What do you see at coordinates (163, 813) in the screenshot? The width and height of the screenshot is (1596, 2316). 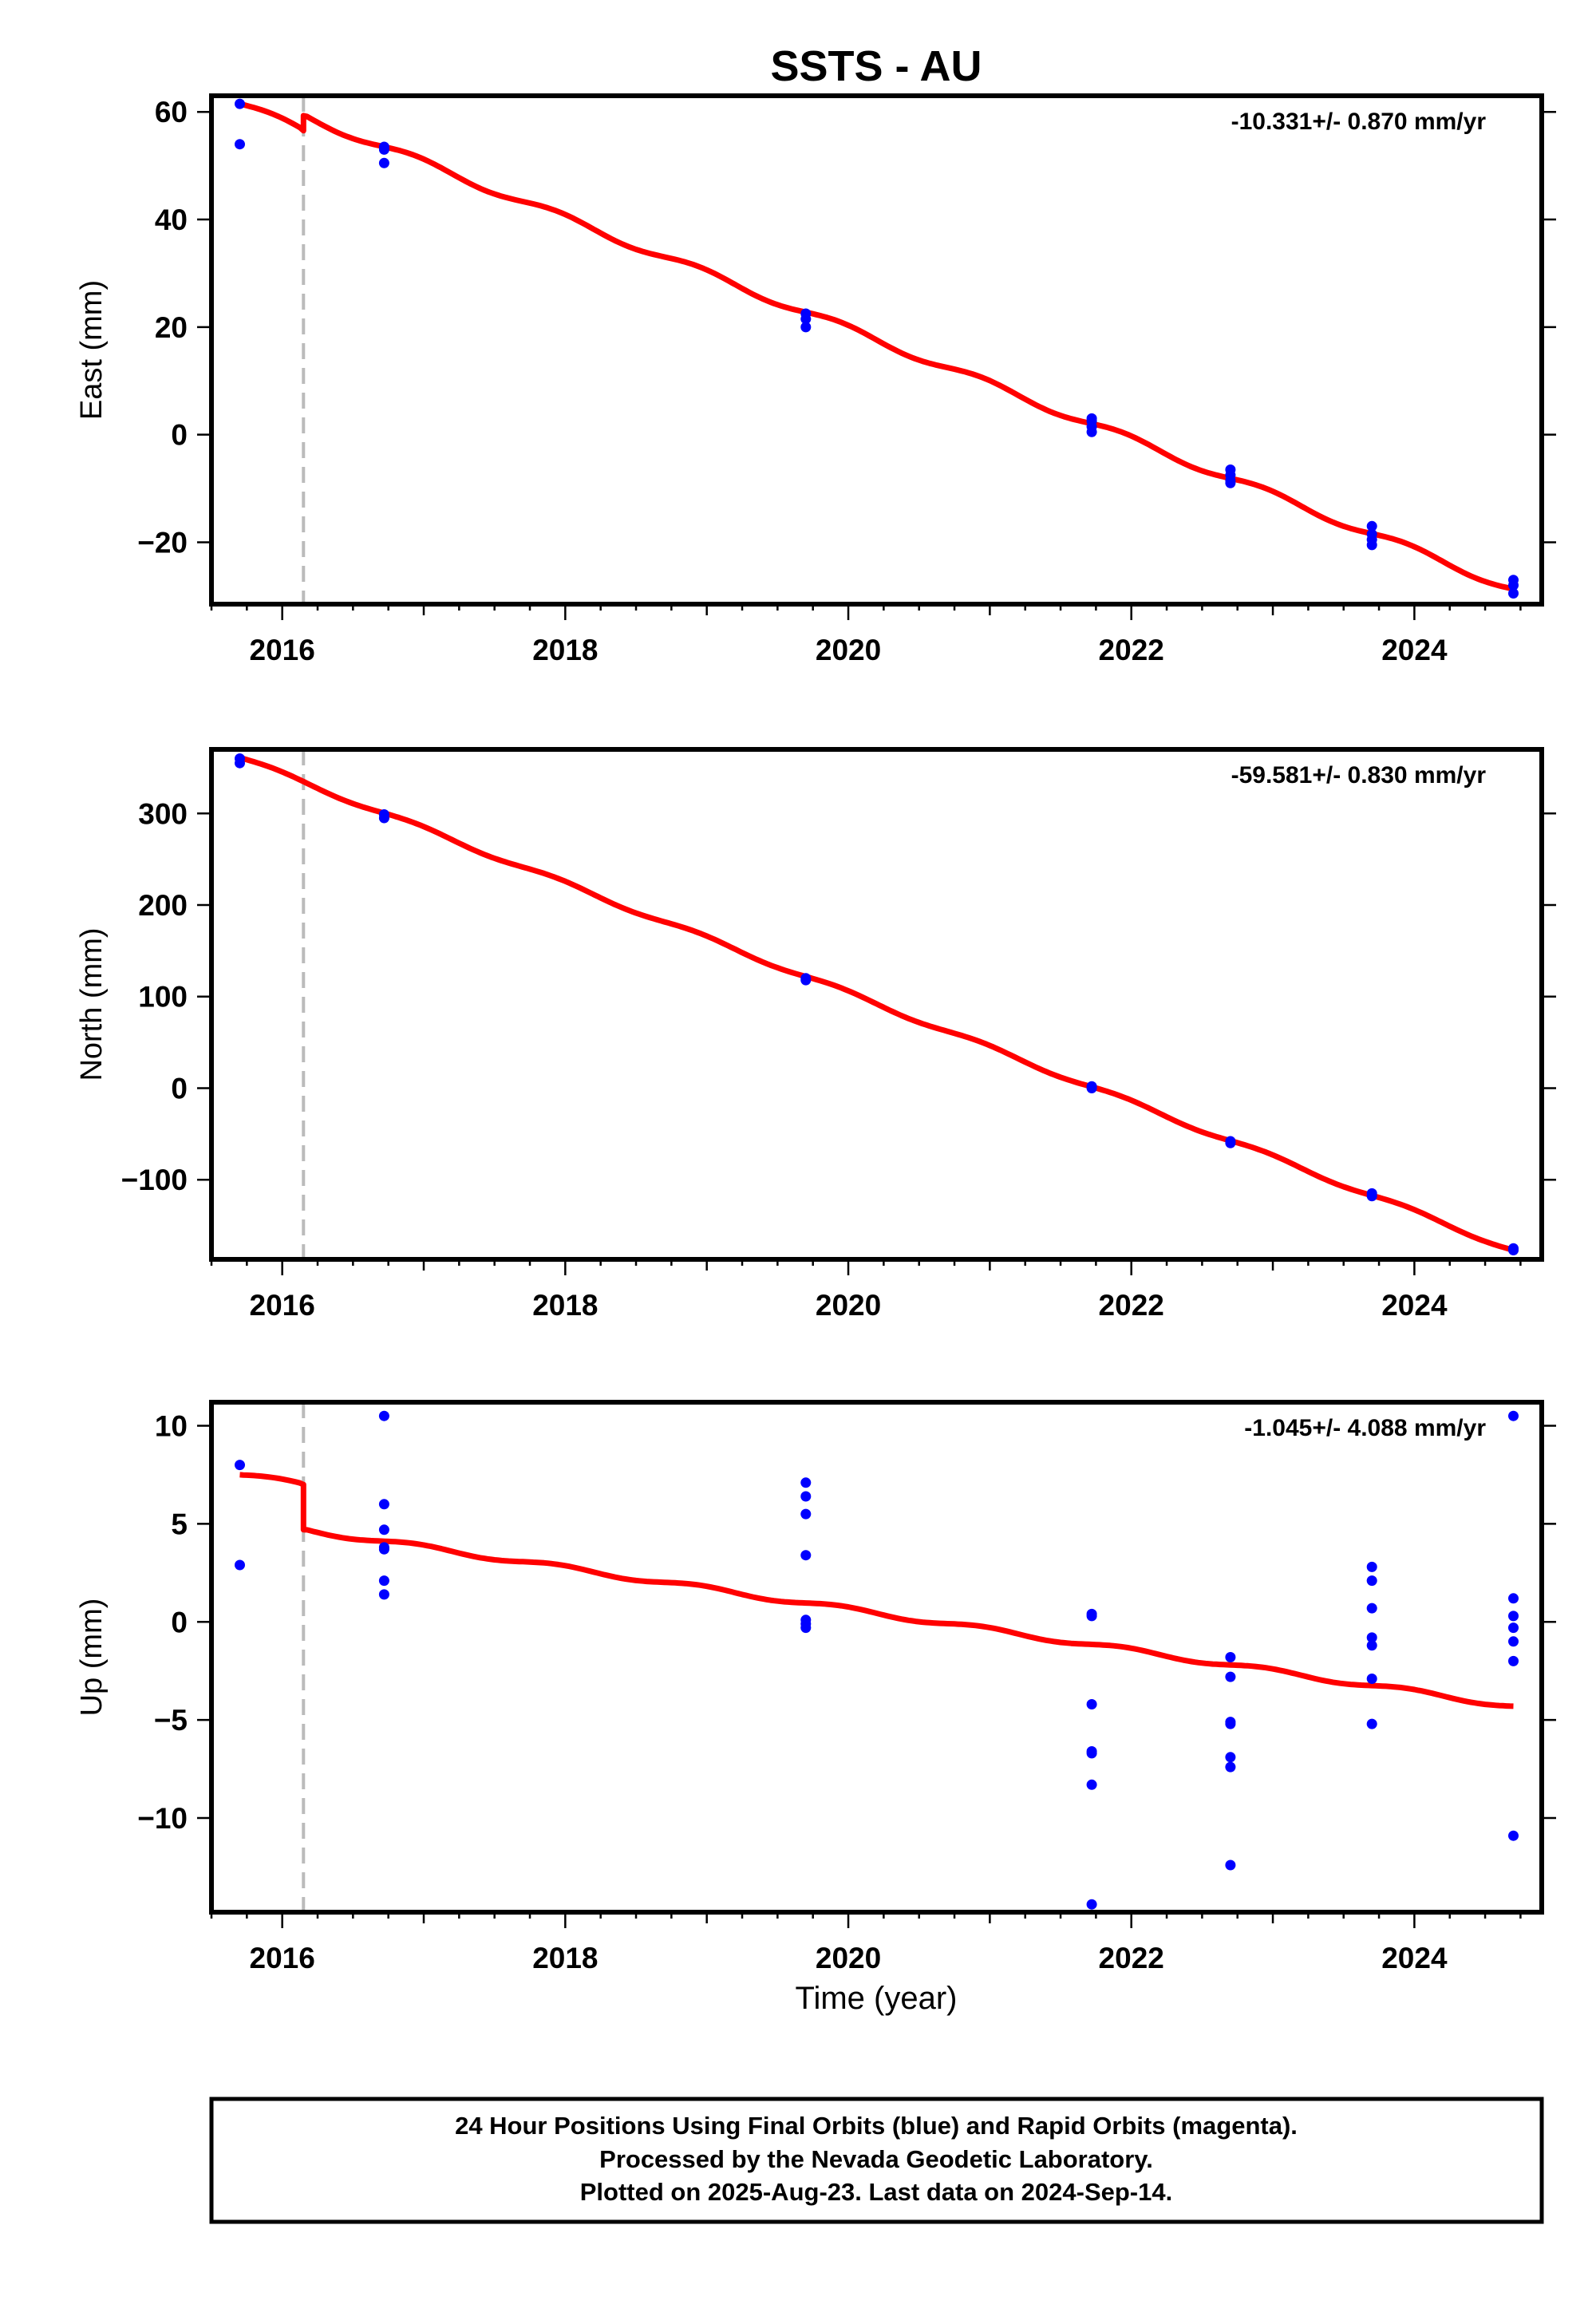 I see `y-tick-label: 300` at bounding box center [163, 813].